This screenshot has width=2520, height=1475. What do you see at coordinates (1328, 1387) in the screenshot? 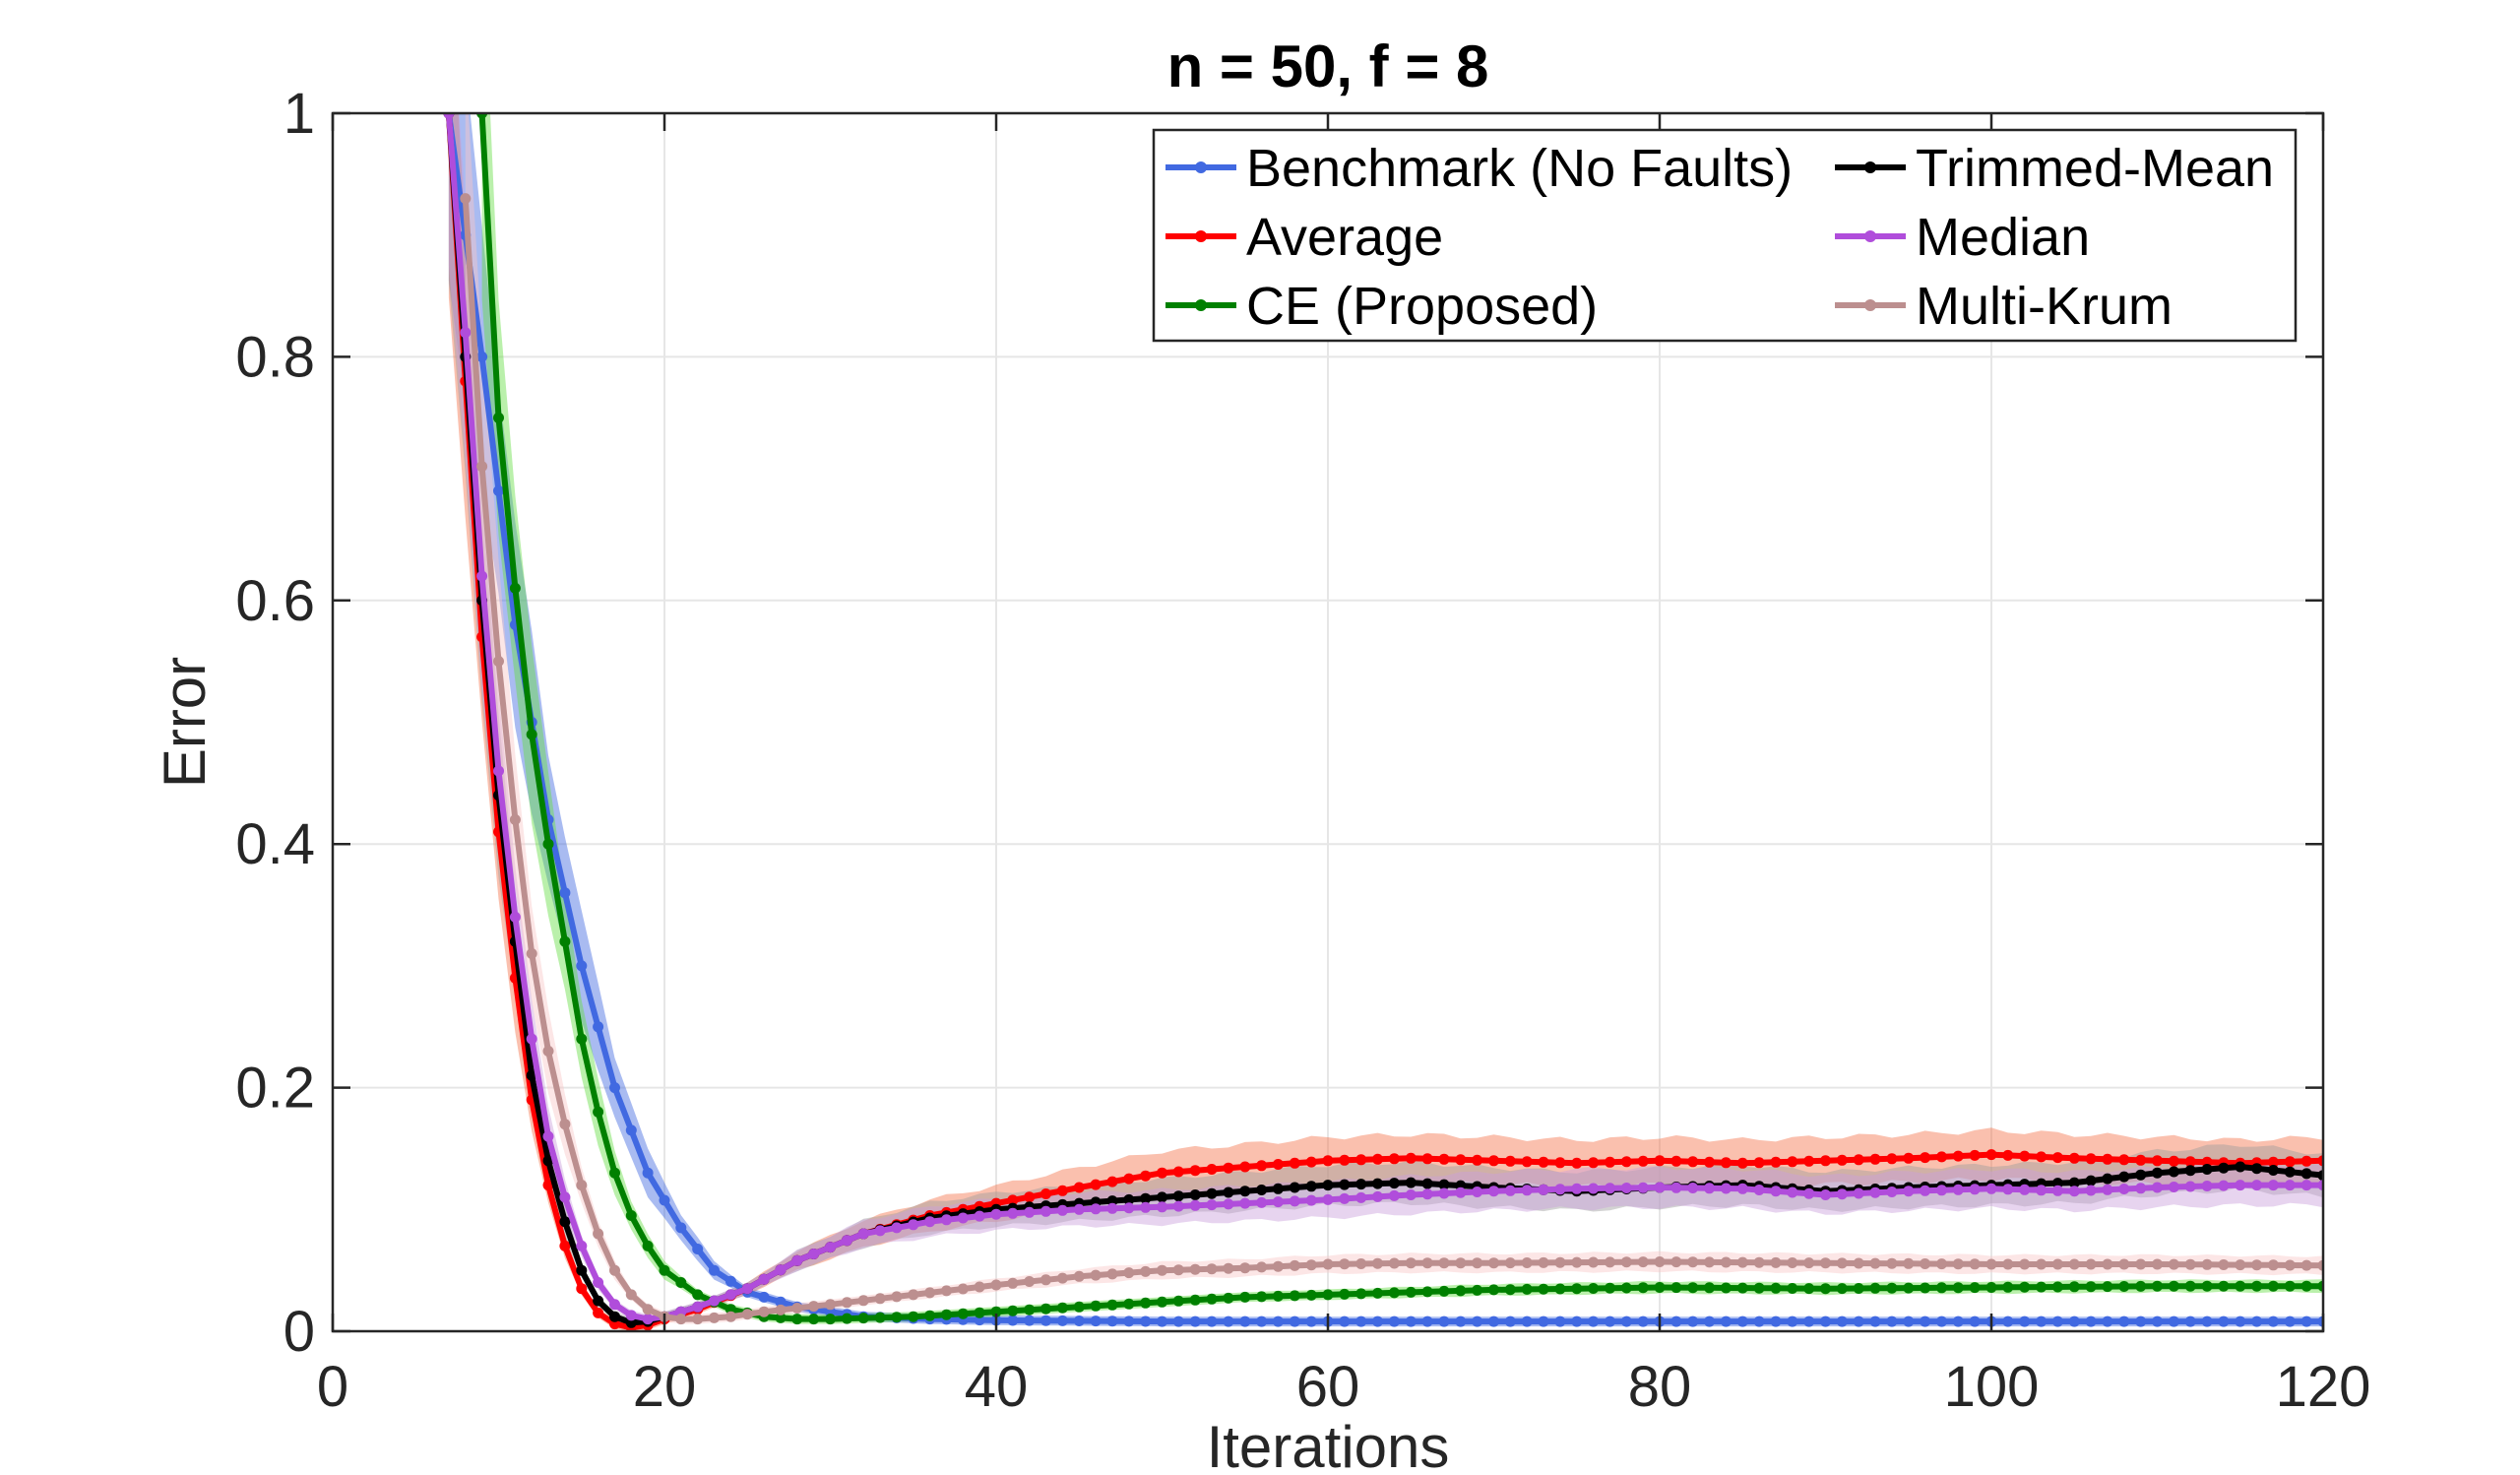
I see `x-tick-label: 60` at bounding box center [1328, 1387].